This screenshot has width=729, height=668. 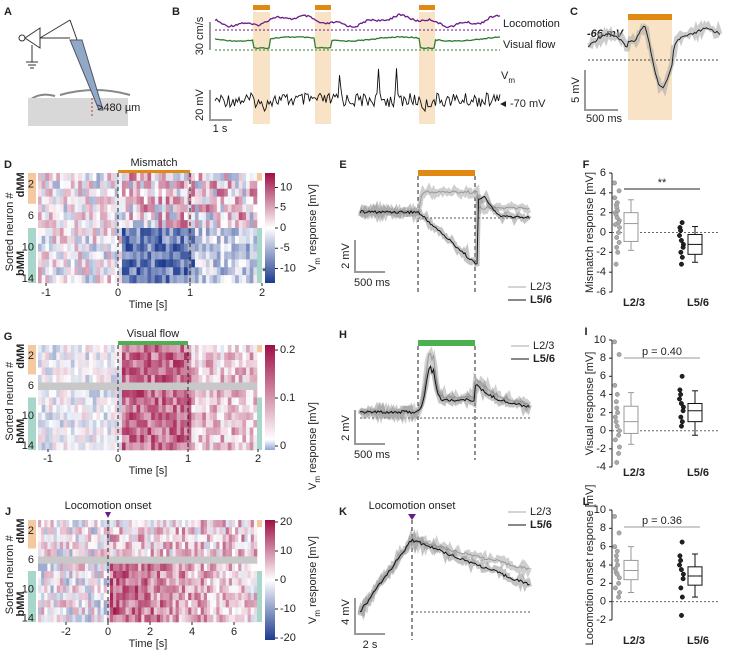 What do you see at coordinates (343, 512) in the screenshot?
I see `label: K` at bounding box center [343, 512].